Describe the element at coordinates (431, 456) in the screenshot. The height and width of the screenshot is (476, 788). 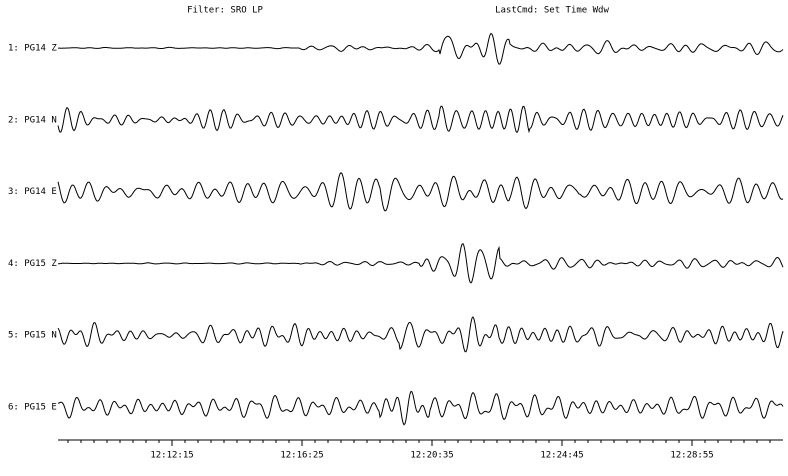
I see `time-label: 12:20:35` at that location.